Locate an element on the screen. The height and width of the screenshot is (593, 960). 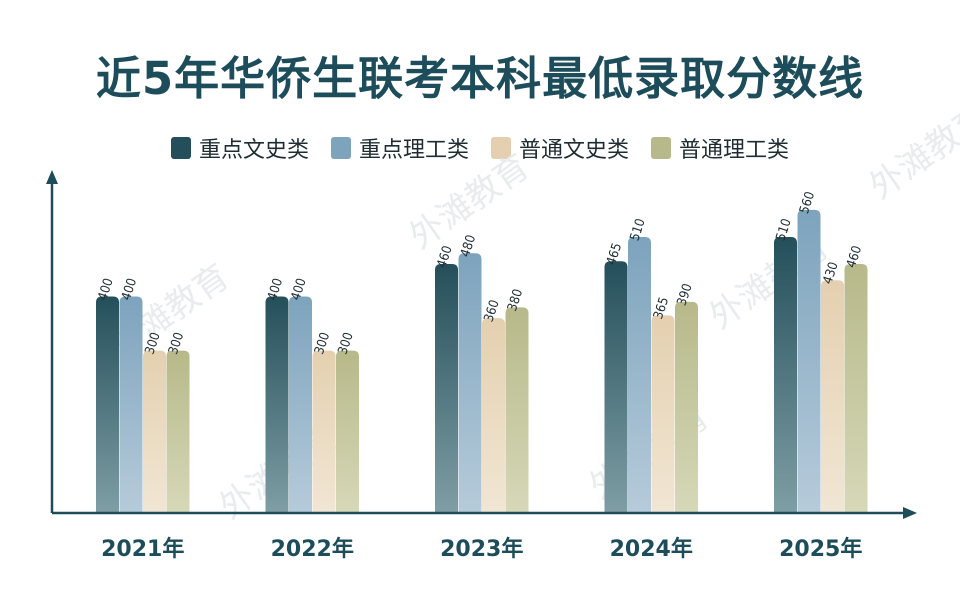
data-label: 465 is located at coordinates (614, 254).